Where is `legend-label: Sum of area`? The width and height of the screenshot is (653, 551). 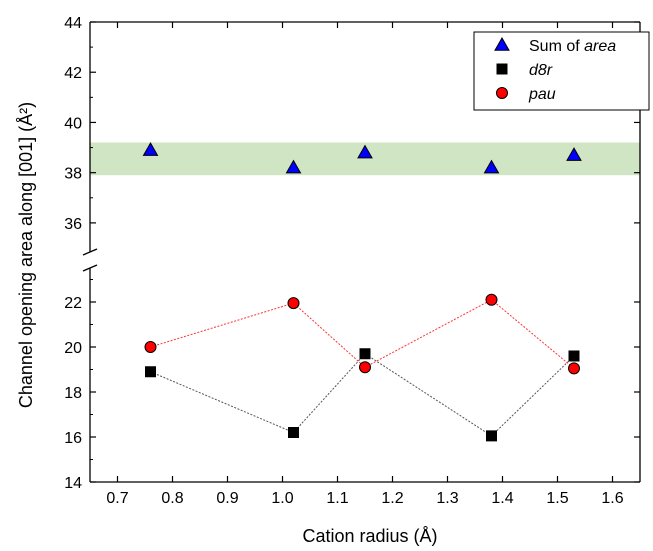
legend-label: Sum of area is located at coordinates (572, 46).